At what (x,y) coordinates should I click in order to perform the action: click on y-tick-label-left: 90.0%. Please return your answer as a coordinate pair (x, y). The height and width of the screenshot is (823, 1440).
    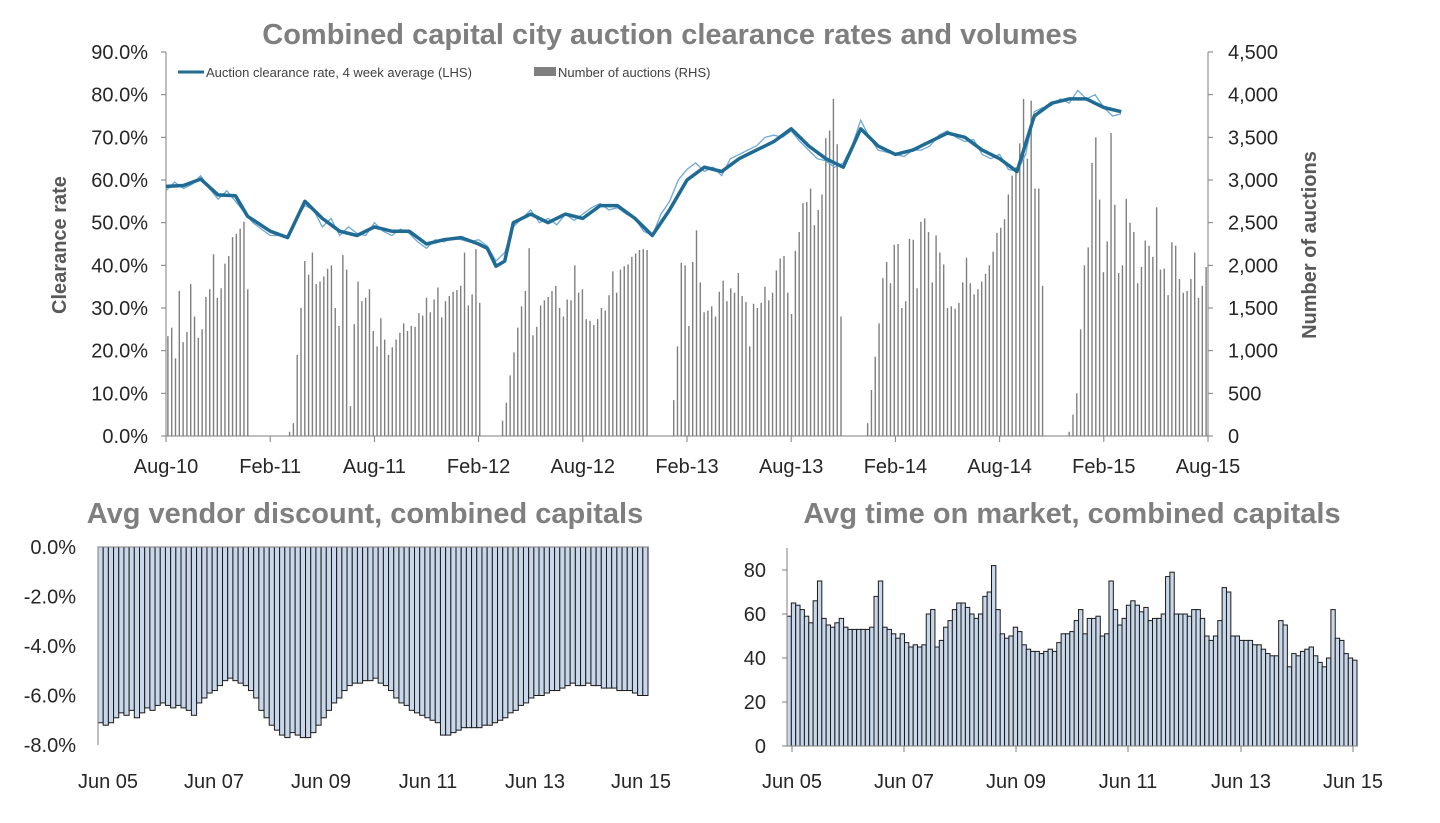
    Looking at the image, I should click on (119, 53).